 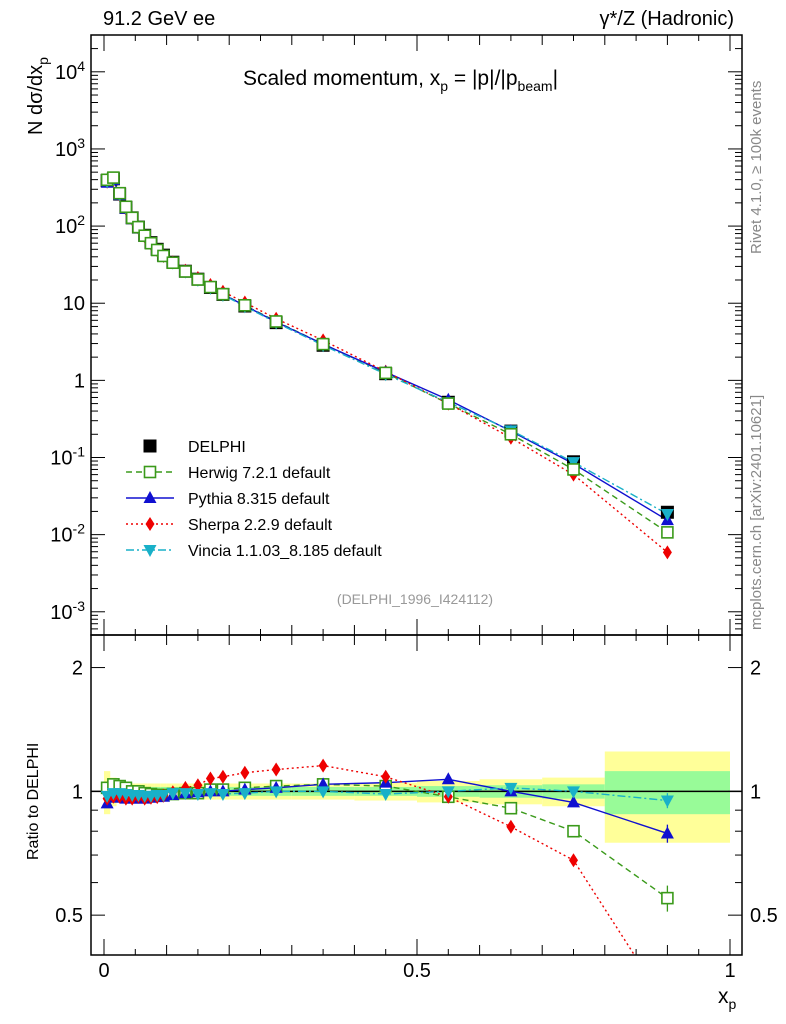 I want to click on main-y-tick-label: 10⁻¹, so click(x=67, y=457).